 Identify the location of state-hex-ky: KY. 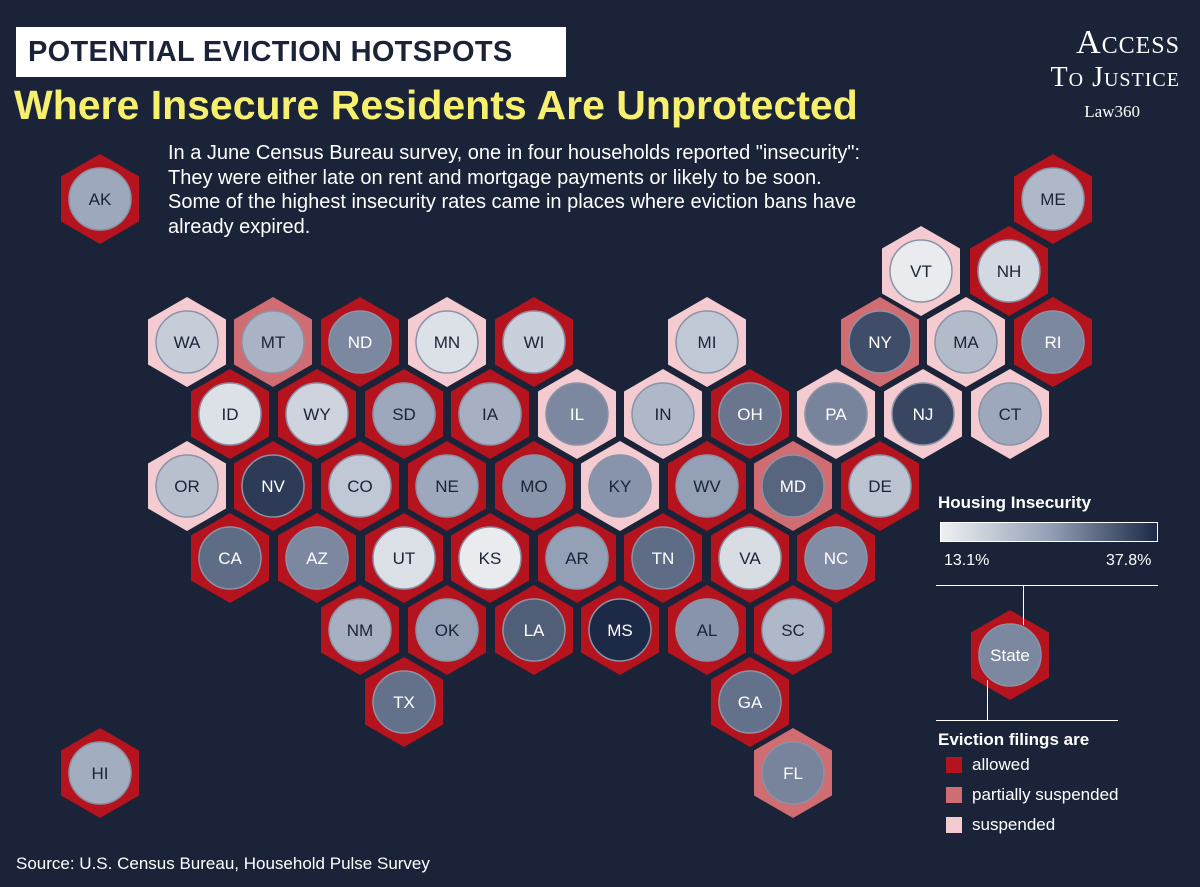
(620, 486).